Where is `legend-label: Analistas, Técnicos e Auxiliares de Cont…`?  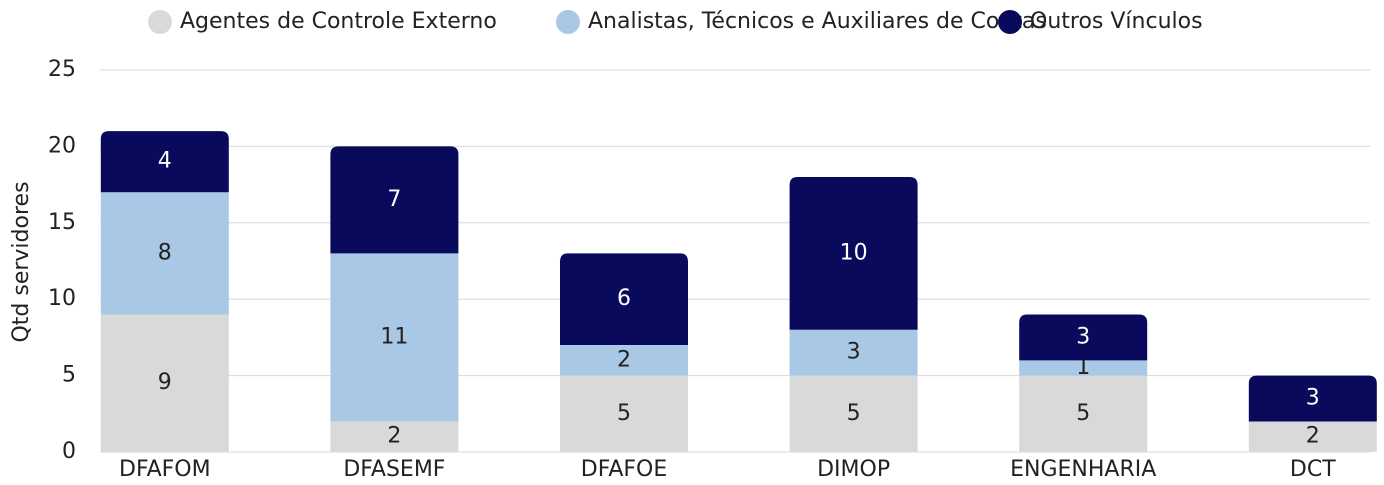 legend-label: Analistas, Técnicos e Auxiliares de Cont… is located at coordinates (817, 21).